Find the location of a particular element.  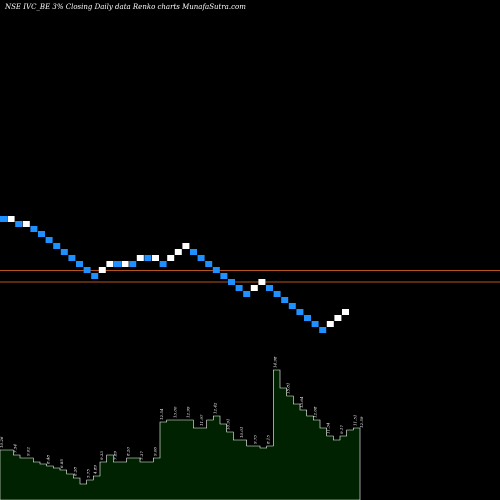

volume-label: 13.64 is located at coordinates (301, 402).